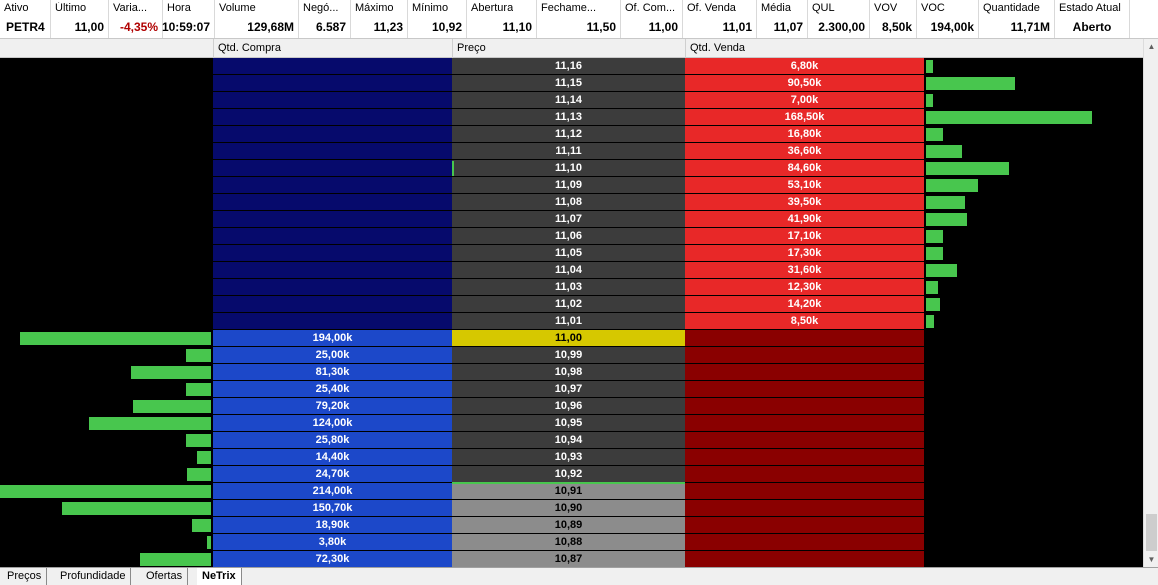  What do you see at coordinates (568, 83) in the screenshot?
I see `ask-price-cell: 11,15` at bounding box center [568, 83].